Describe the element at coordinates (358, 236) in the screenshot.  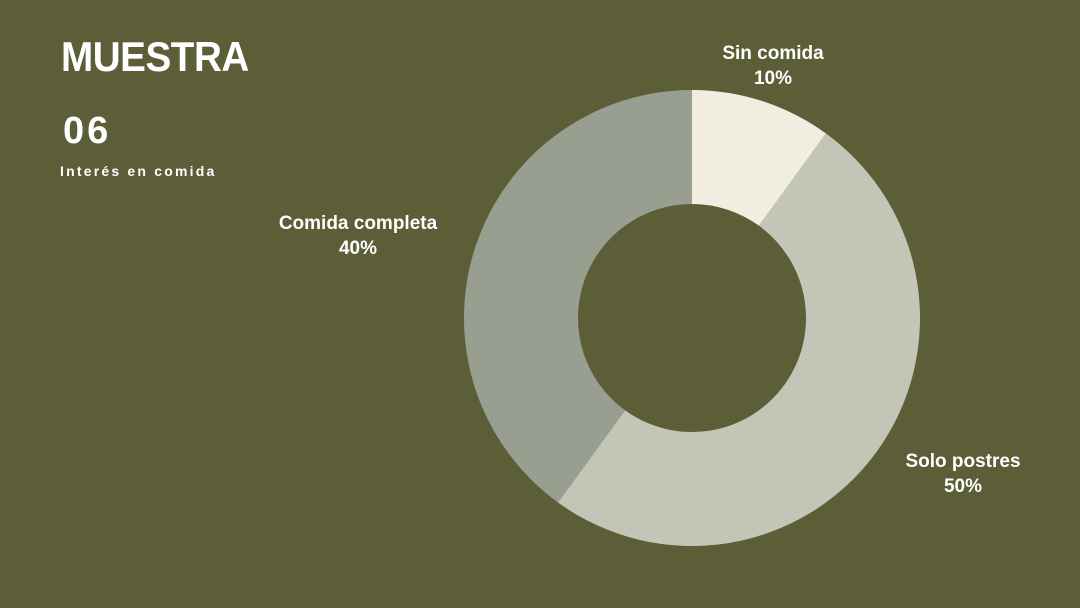
I see `slice-label-comida-completa: Comida completa 40%` at that location.